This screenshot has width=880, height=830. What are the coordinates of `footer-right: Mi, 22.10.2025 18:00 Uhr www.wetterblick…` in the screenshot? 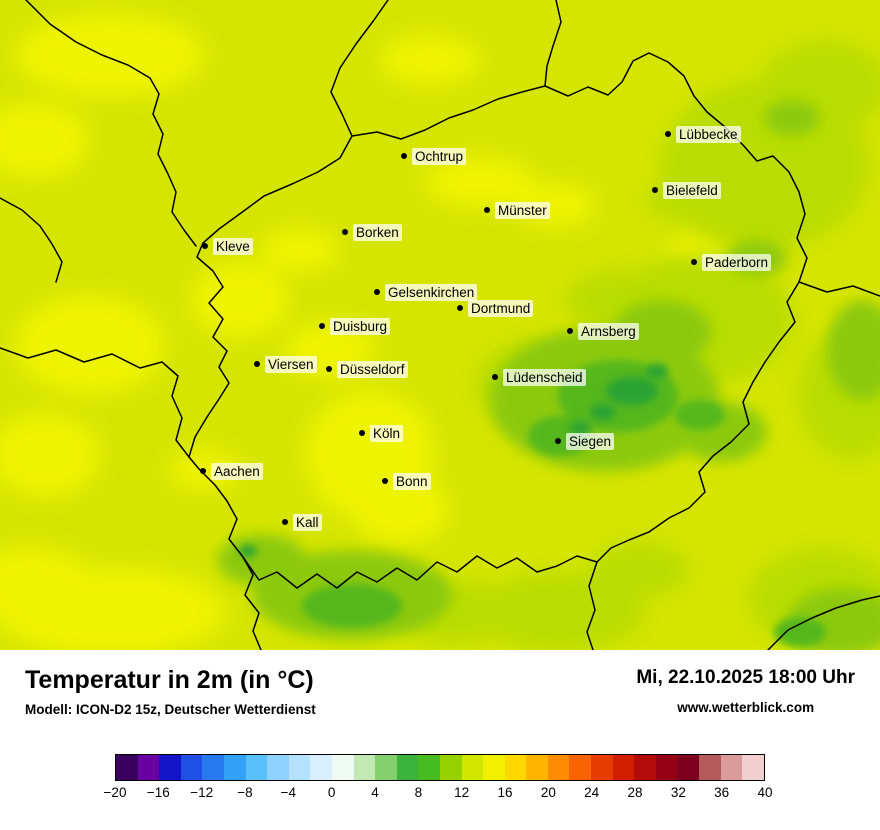 It's located at (745, 690).